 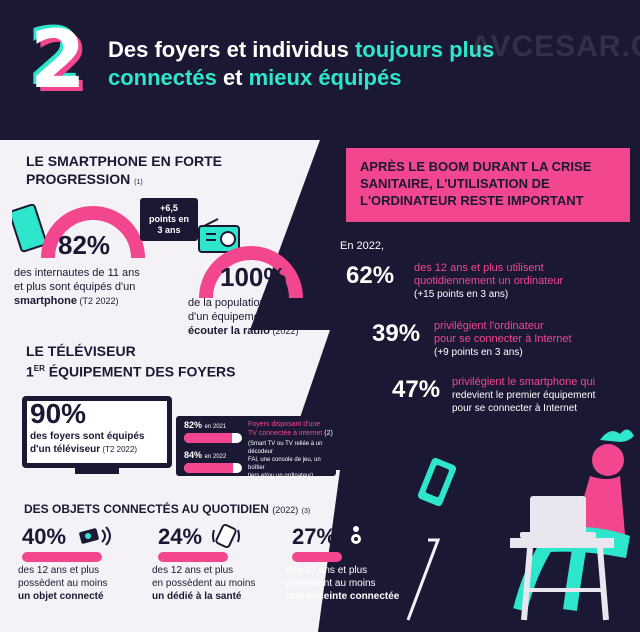 I want to click on object-3-bar, so click(x=317, y=557).